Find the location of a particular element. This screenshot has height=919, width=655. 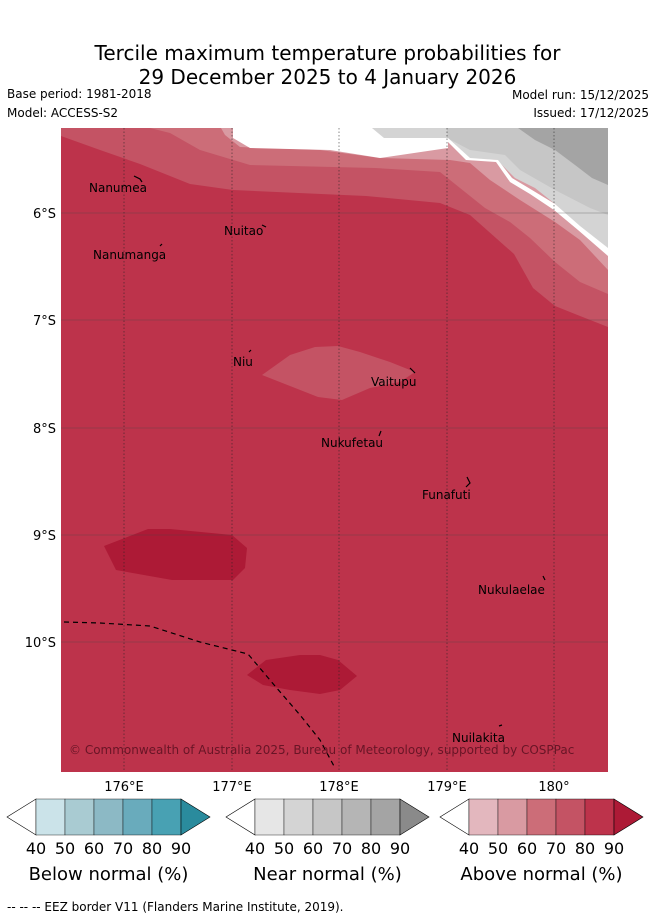

title-line-2: 29 December 2025 to 4 January 2026 is located at coordinates (327, 77).